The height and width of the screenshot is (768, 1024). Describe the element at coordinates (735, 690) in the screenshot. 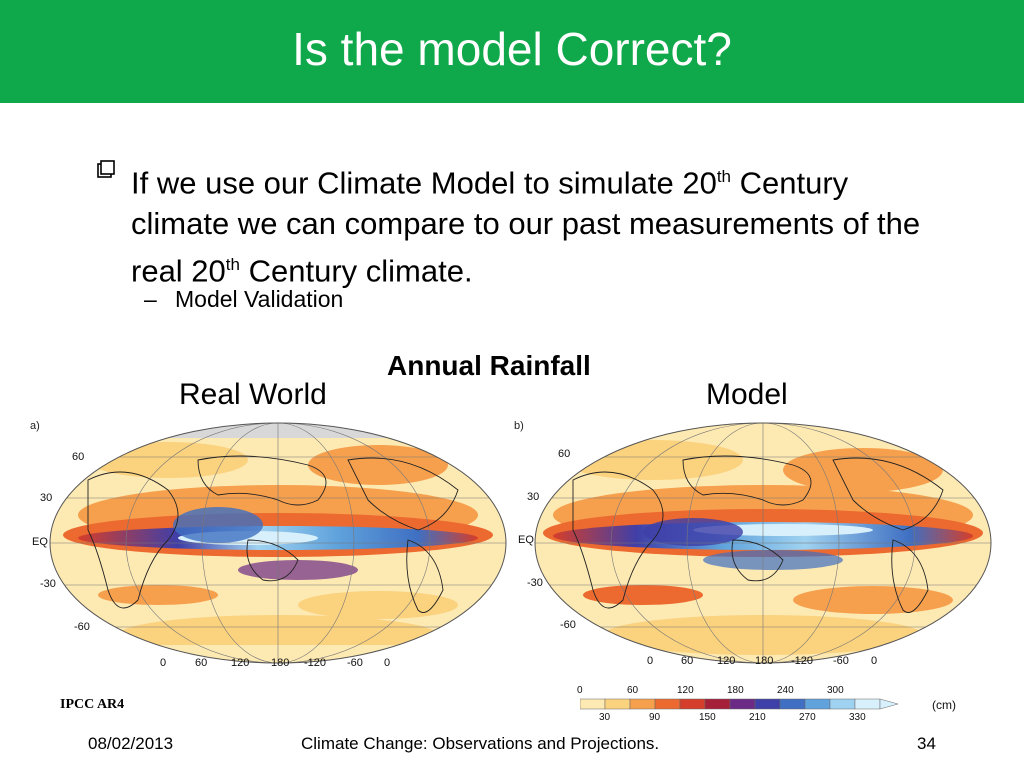

I see `colorbar-tick-label: 180` at that location.